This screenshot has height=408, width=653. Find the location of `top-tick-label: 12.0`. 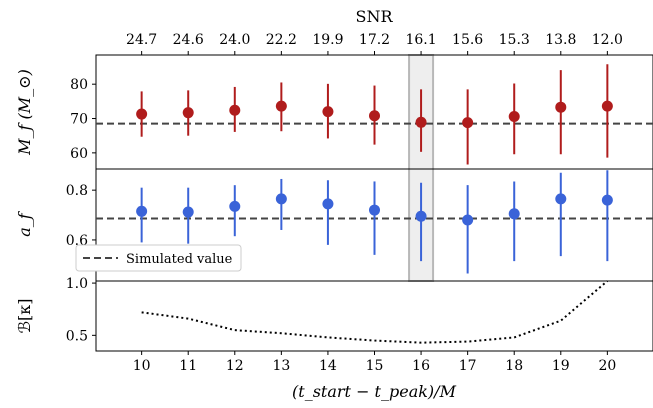

top-tick-label: 12.0 is located at coordinates (607, 40).